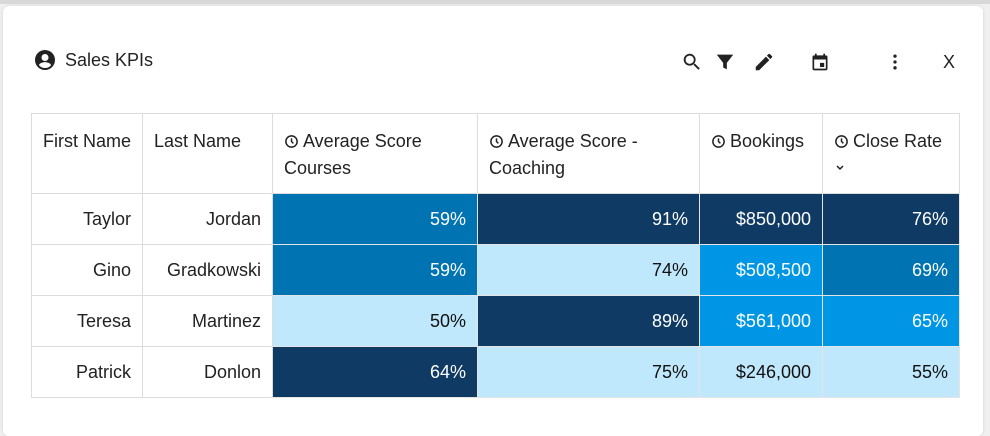 The width and height of the screenshot is (990, 436). I want to click on column-header-label: Bookings, so click(767, 141).